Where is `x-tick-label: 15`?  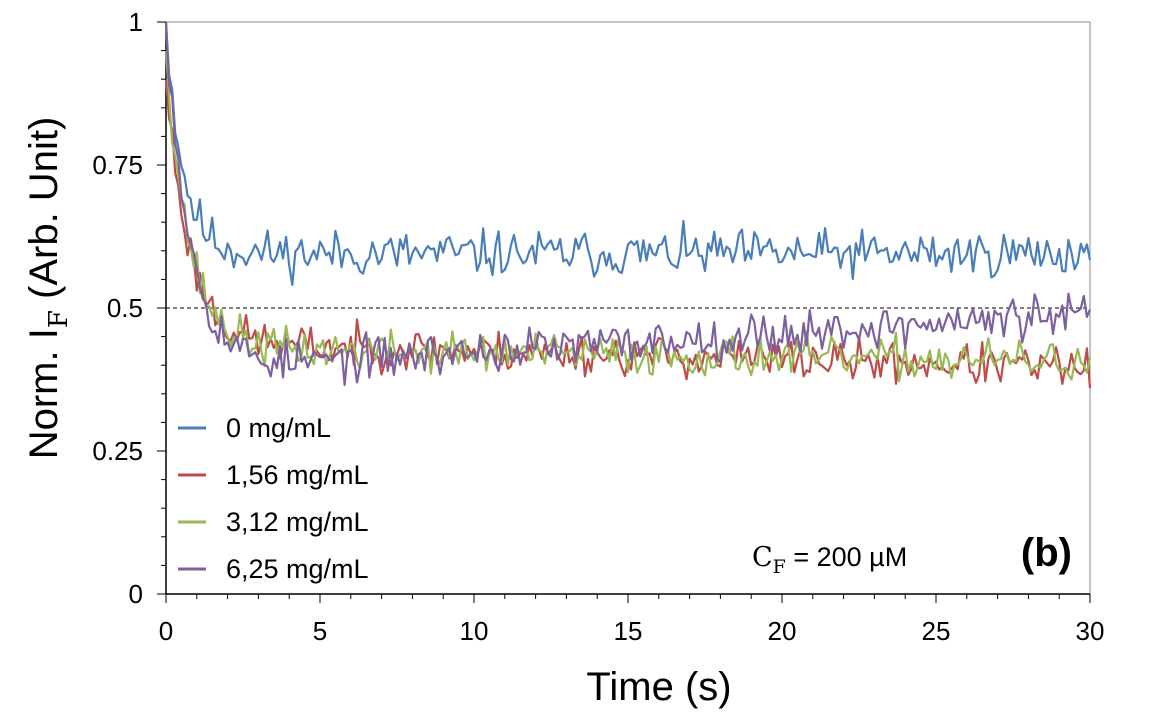
x-tick-label: 15 is located at coordinates (628, 631).